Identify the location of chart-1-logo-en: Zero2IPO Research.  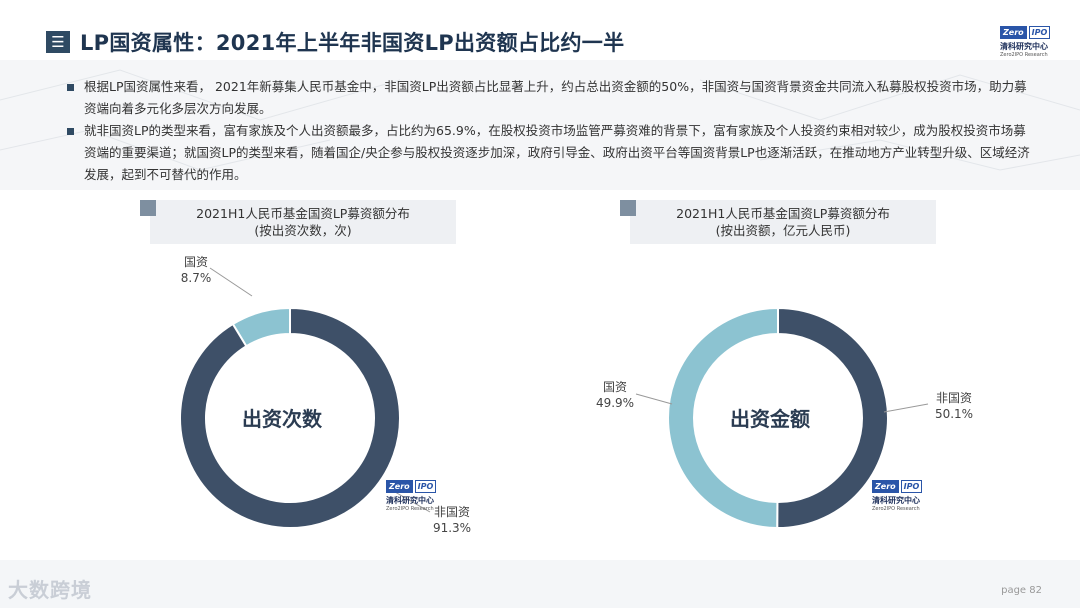
(410, 509).